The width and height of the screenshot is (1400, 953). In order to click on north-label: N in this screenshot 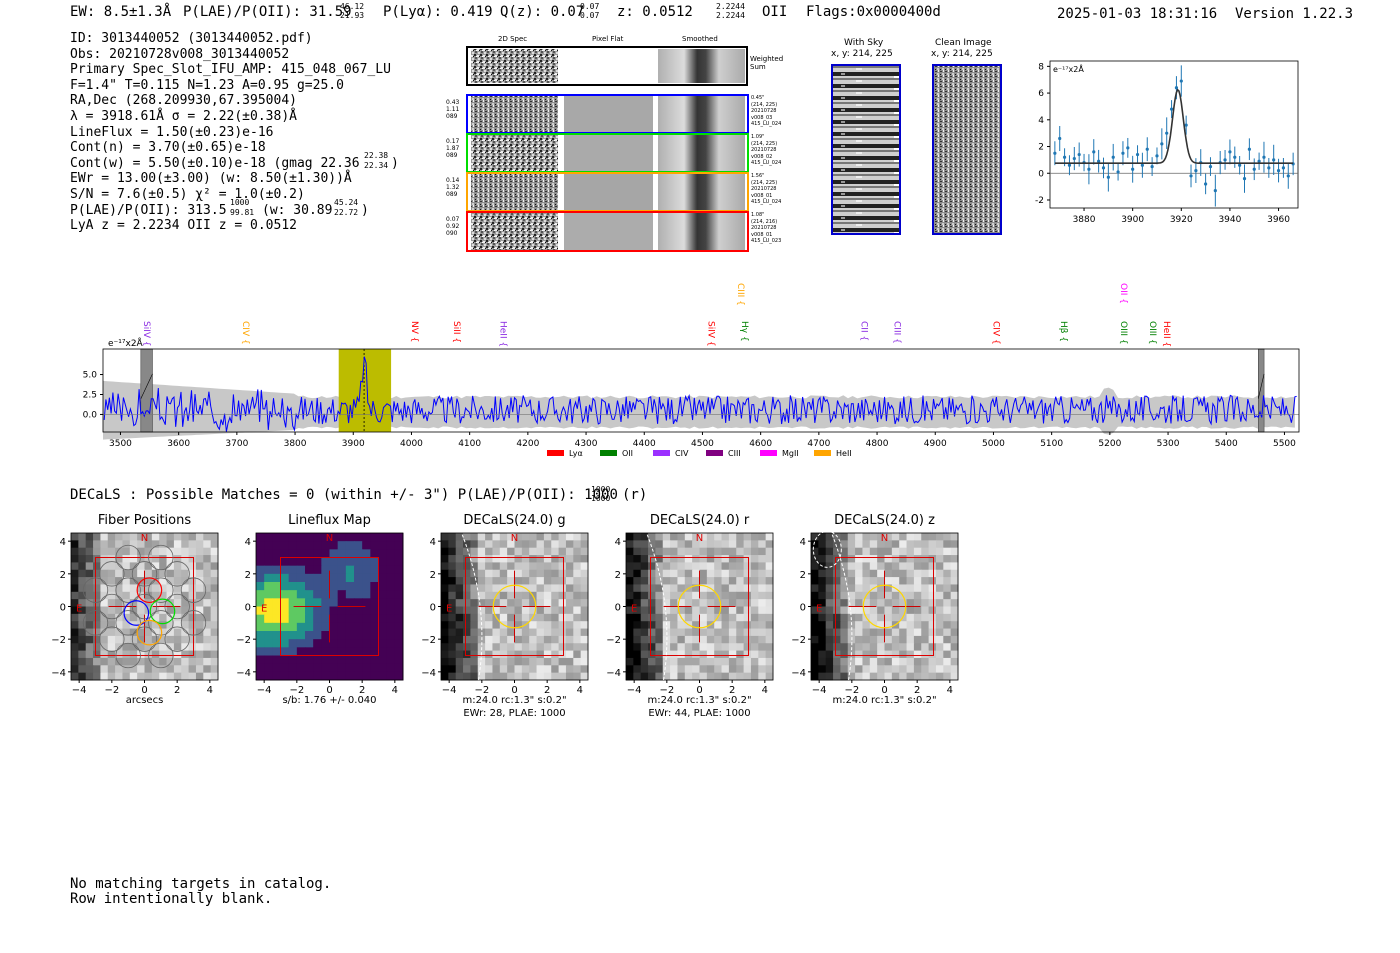, I will do `click(699, 538)`.